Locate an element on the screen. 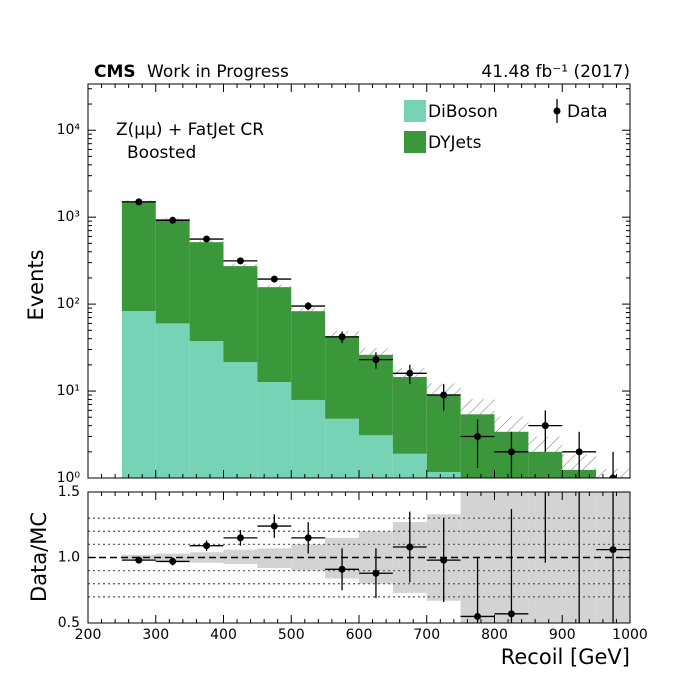 Image resolution: width=700 pixels, height=700 pixels. x-tick-label: 1000 is located at coordinates (630, 635).